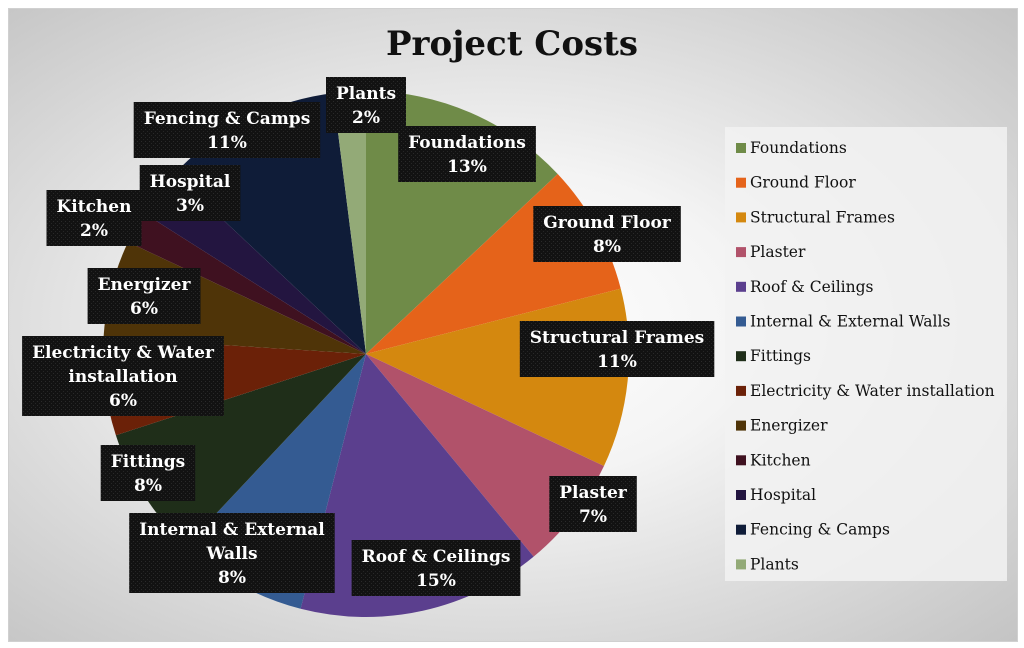 This screenshot has width=1024, height=648. What do you see at coordinates (822, 217) in the screenshot?
I see `legend-label: Structural Frames` at bounding box center [822, 217].